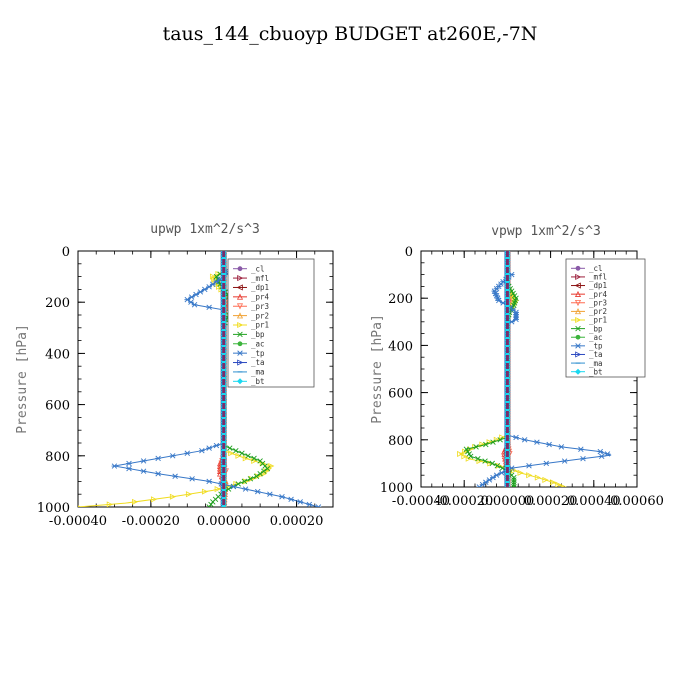  What do you see at coordinates (589, 311) in the screenshot?
I see `legend-item-pr2: _pr2` at bounding box center [589, 311].